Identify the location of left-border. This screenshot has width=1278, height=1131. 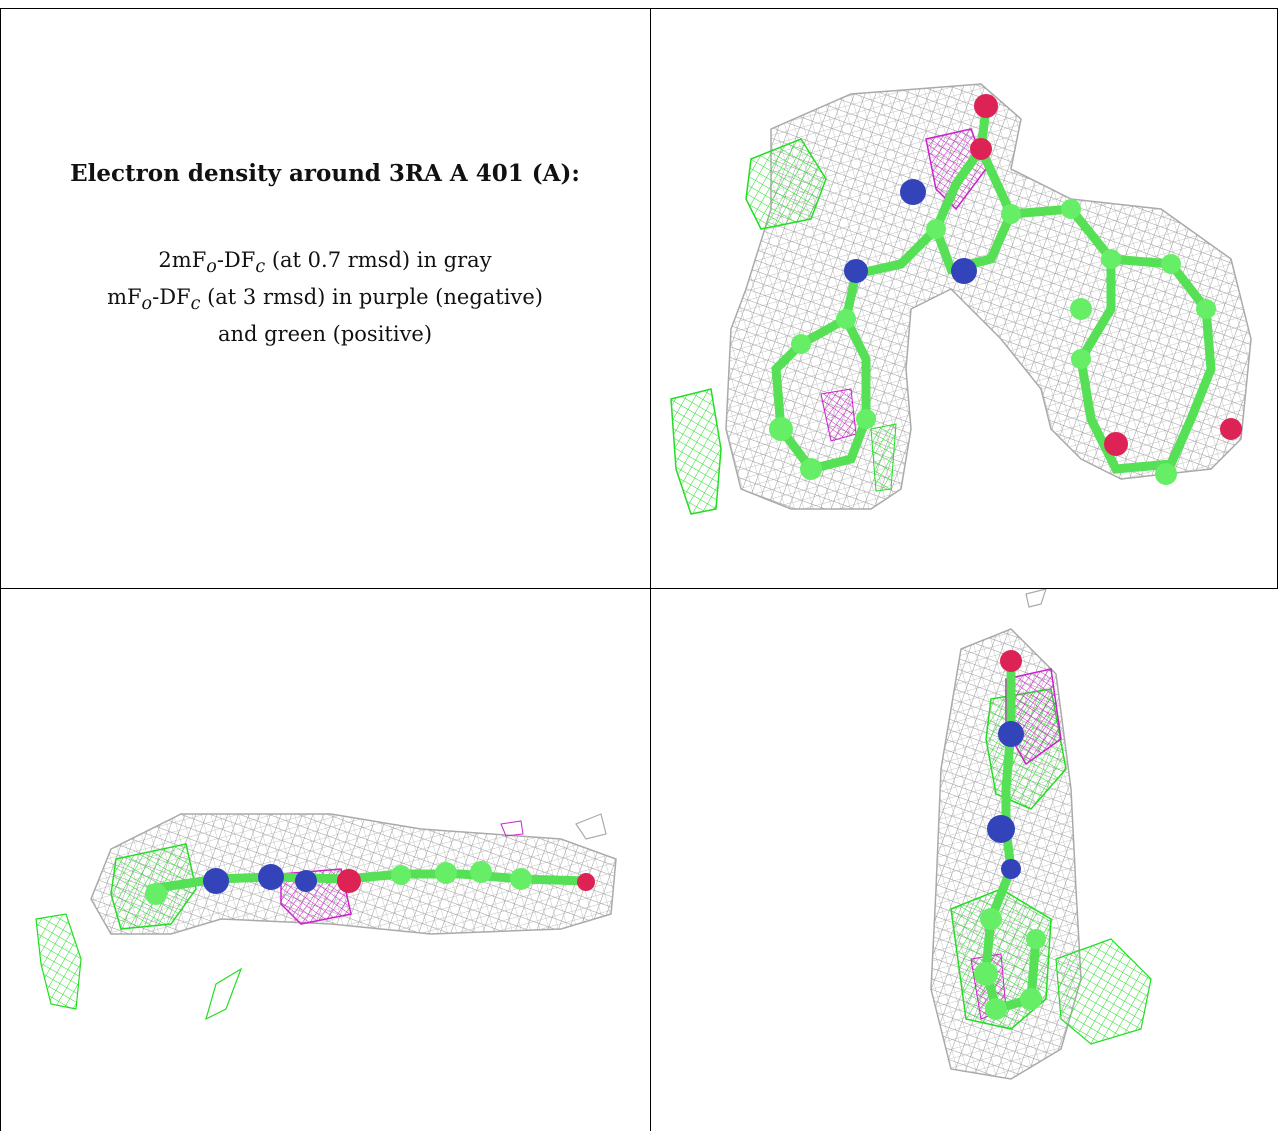
(0, 569).